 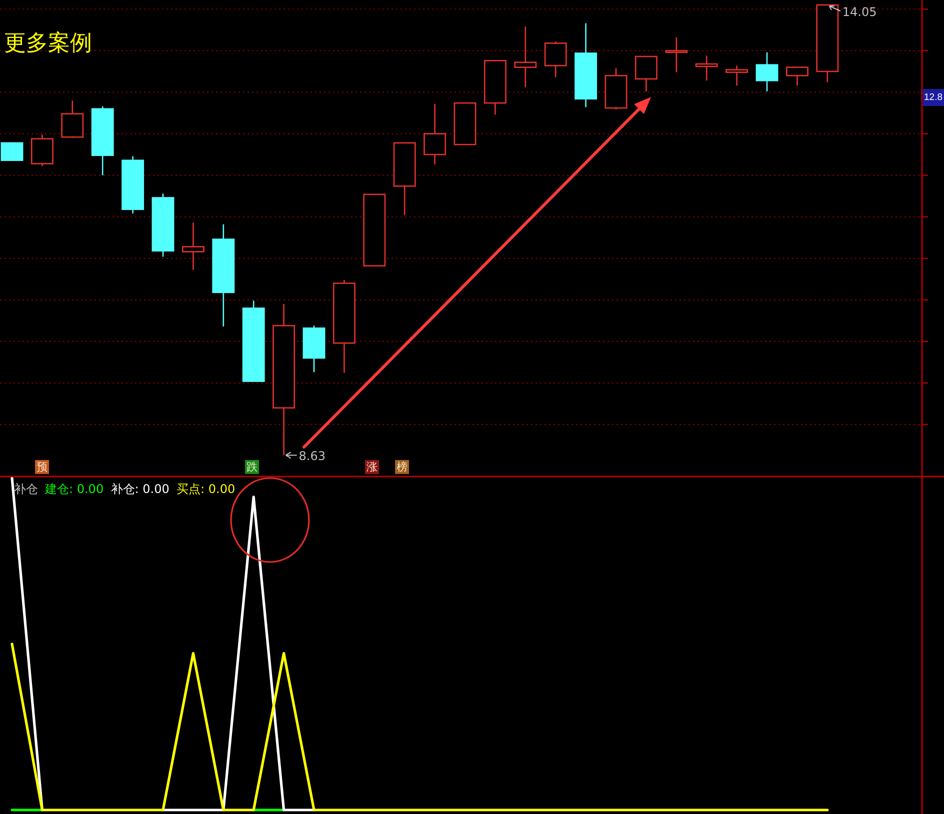 What do you see at coordinates (26, 489) in the screenshot?
I see `chart-title: 补仓` at bounding box center [26, 489].